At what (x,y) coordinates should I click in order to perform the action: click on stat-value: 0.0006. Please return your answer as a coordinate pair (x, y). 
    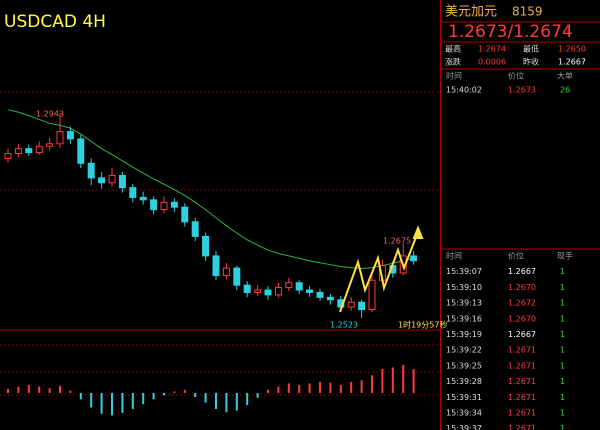
    Looking at the image, I should click on (492, 62).